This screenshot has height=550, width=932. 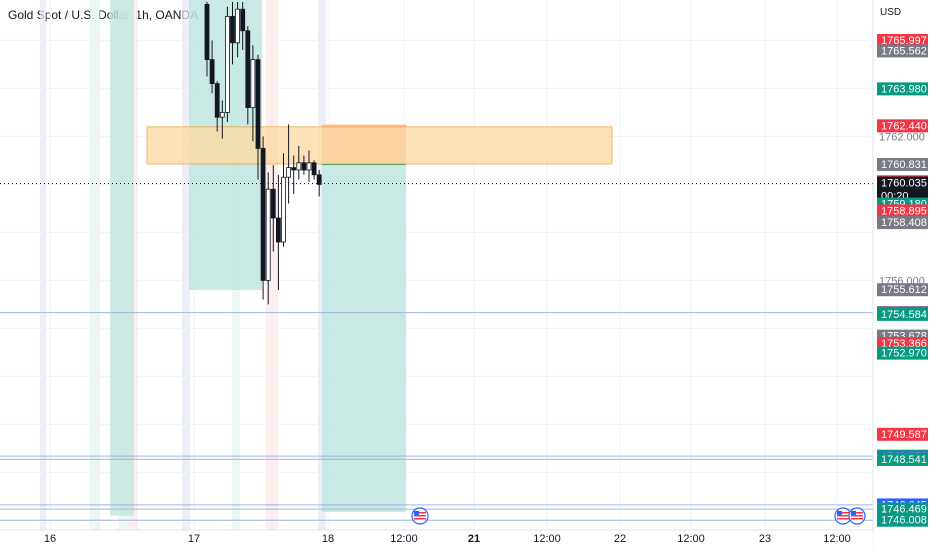 I want to click on price-label-text: 1760.831, so click(x=904, y=165).